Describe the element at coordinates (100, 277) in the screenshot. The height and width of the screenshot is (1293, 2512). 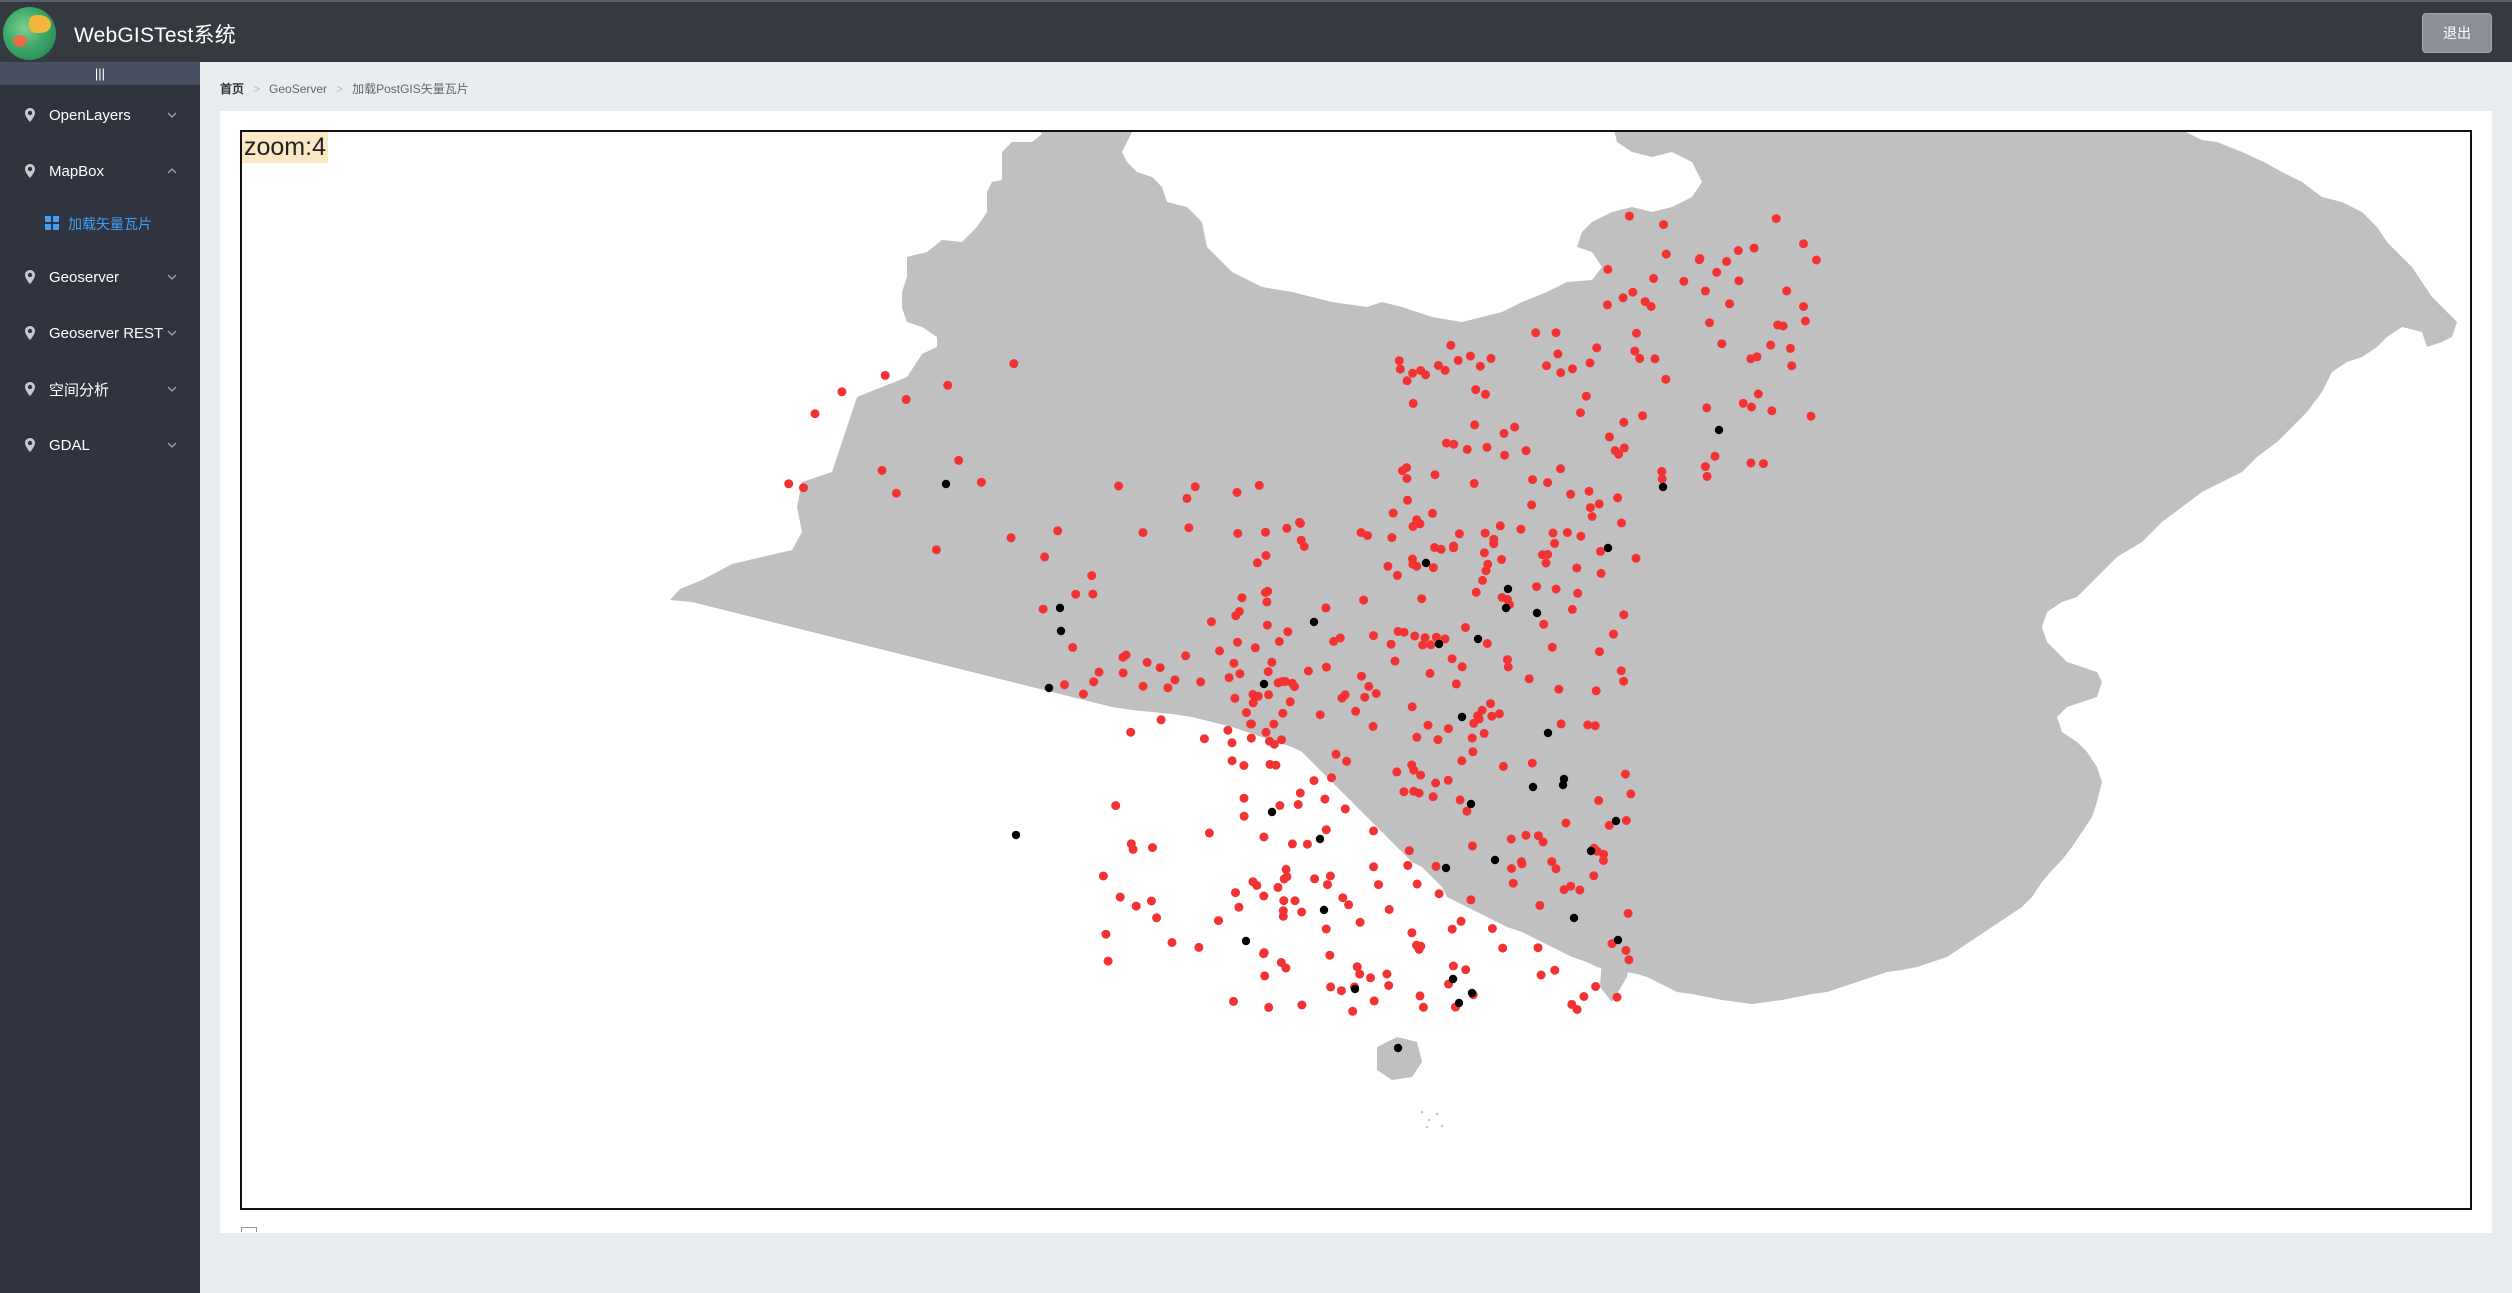
I see `sidebar-item-geoserver: Geoserver` at that location.